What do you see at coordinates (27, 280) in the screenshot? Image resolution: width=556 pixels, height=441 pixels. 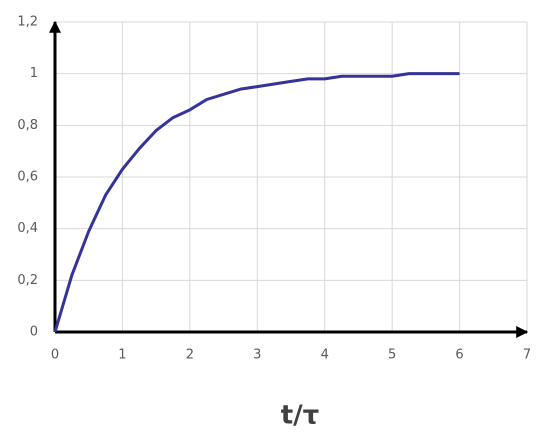 I see `y-tick-label: 0,2` at bounding box center [27, 280].